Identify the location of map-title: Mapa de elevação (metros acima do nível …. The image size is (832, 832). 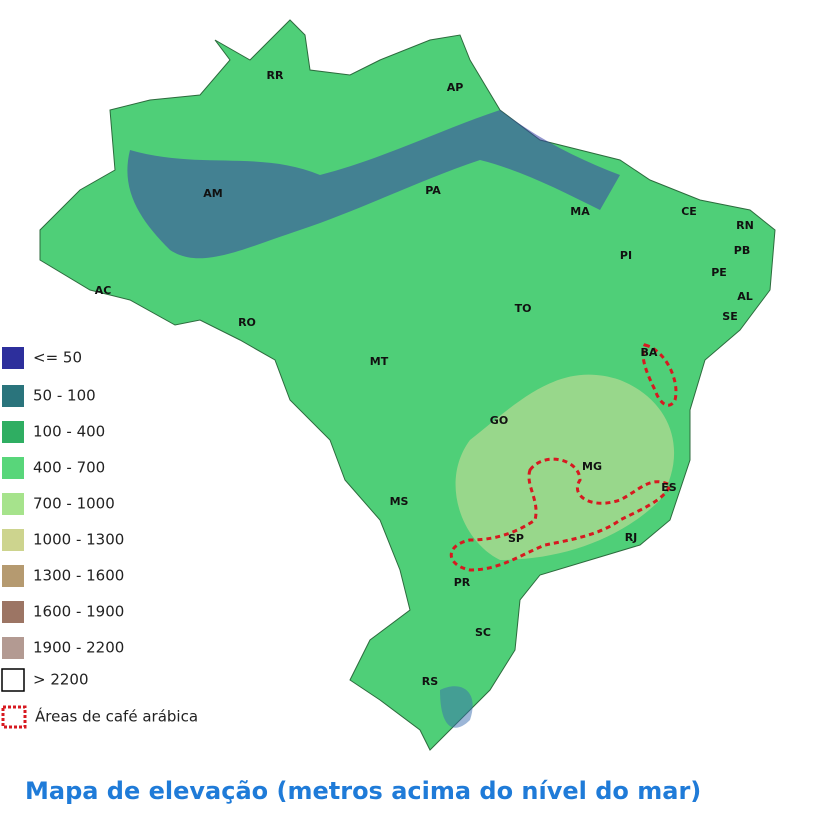
(363, 791).